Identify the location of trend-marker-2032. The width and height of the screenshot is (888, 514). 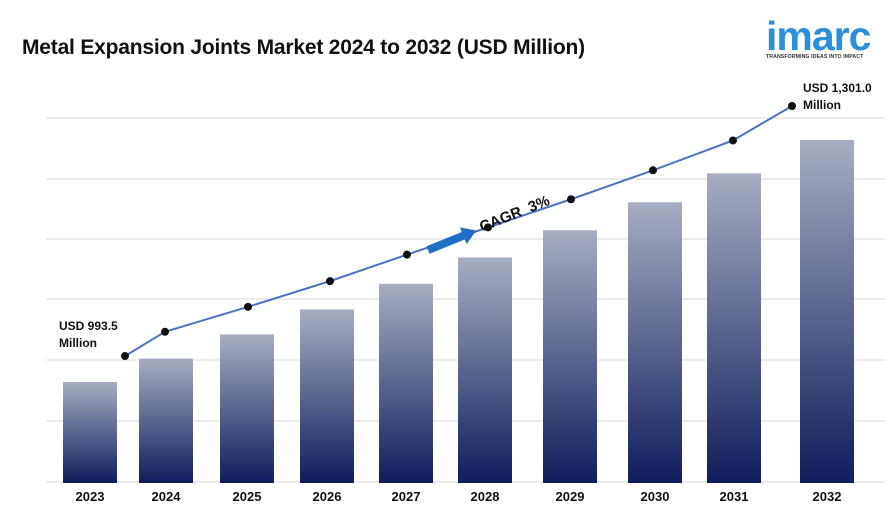
(792, 106).